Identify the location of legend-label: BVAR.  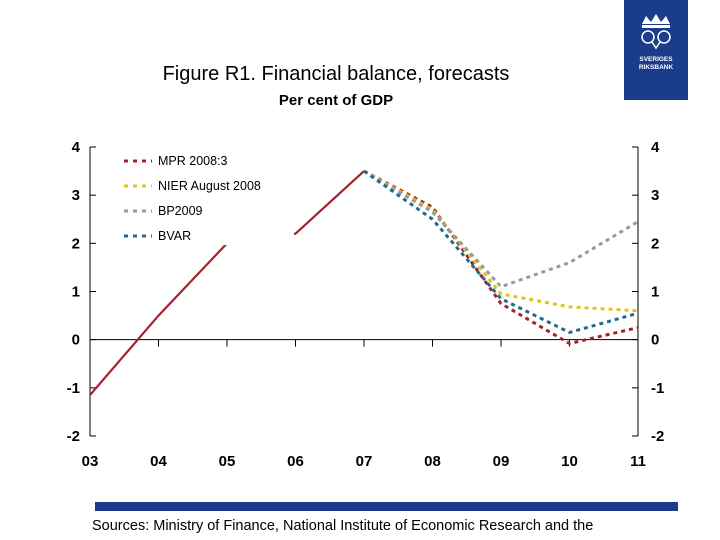
(174, 236).